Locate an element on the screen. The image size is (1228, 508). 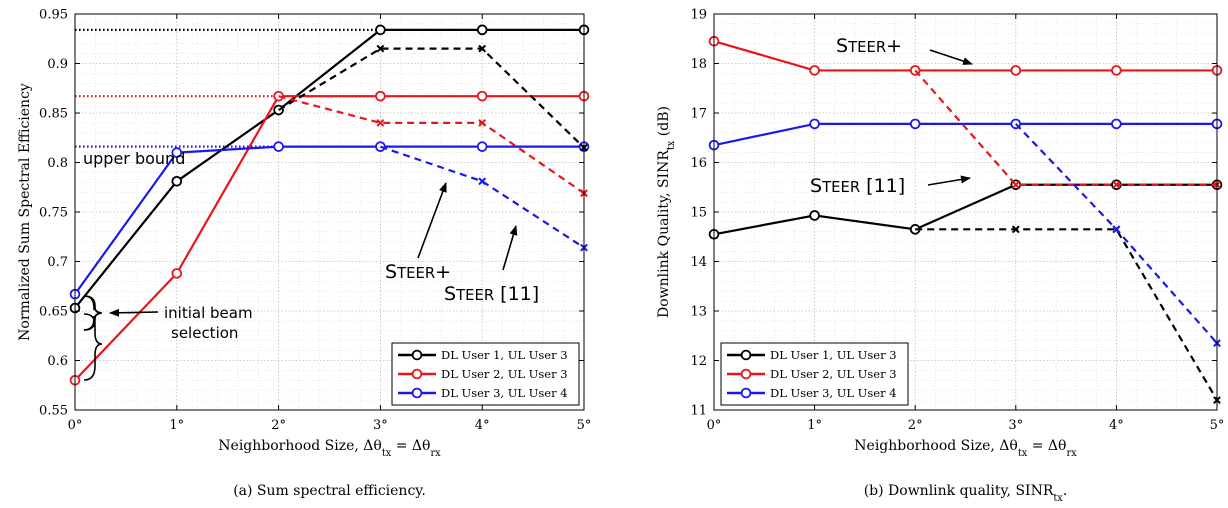
y-tick-label: 18 is located at coordinates (698, 64).